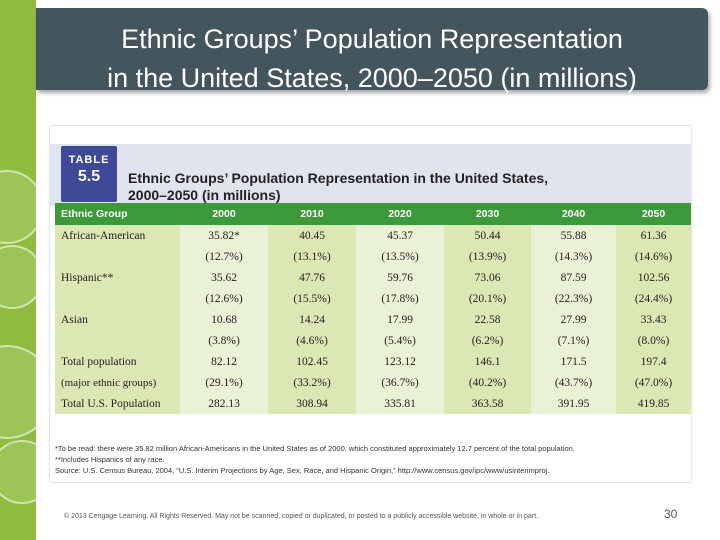  Describe the element at coordinates (653, 256) in the screenshot. I see `table-cell-percent: (14.6%)` at that location.